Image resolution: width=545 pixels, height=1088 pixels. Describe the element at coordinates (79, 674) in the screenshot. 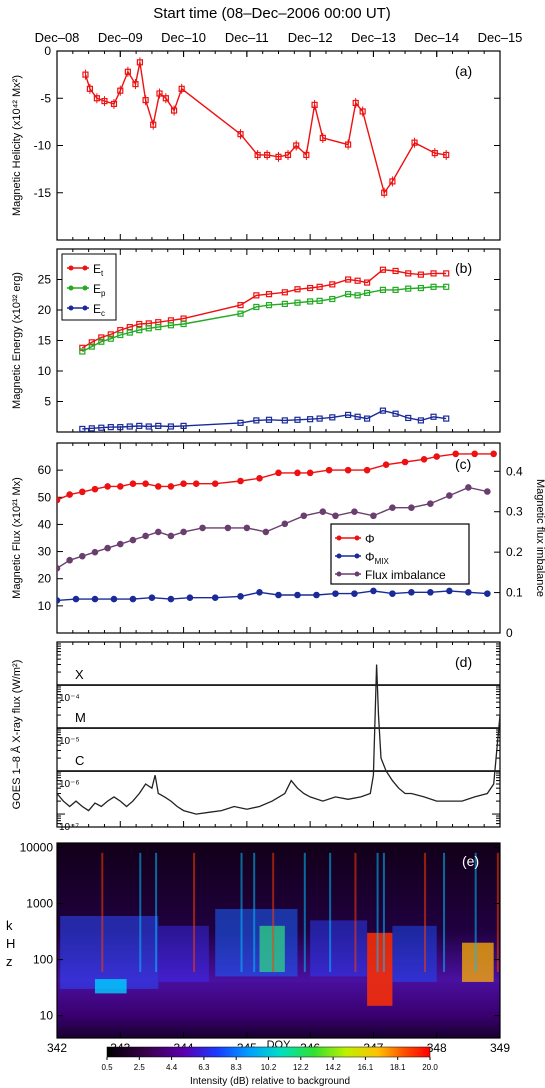

I see `flare-class-label: X` at that location.